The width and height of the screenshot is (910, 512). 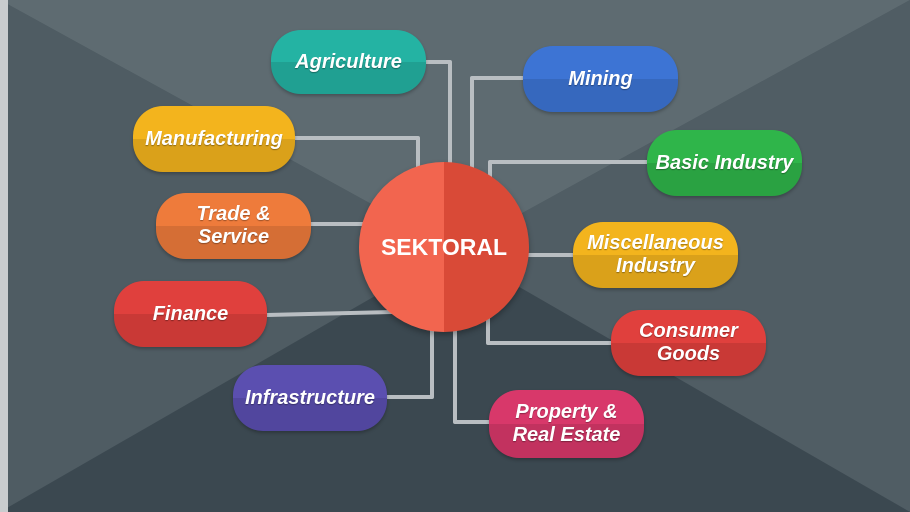 I want to click on node-consumer-goods: Consumer Goods, so click(x=688, y=343).